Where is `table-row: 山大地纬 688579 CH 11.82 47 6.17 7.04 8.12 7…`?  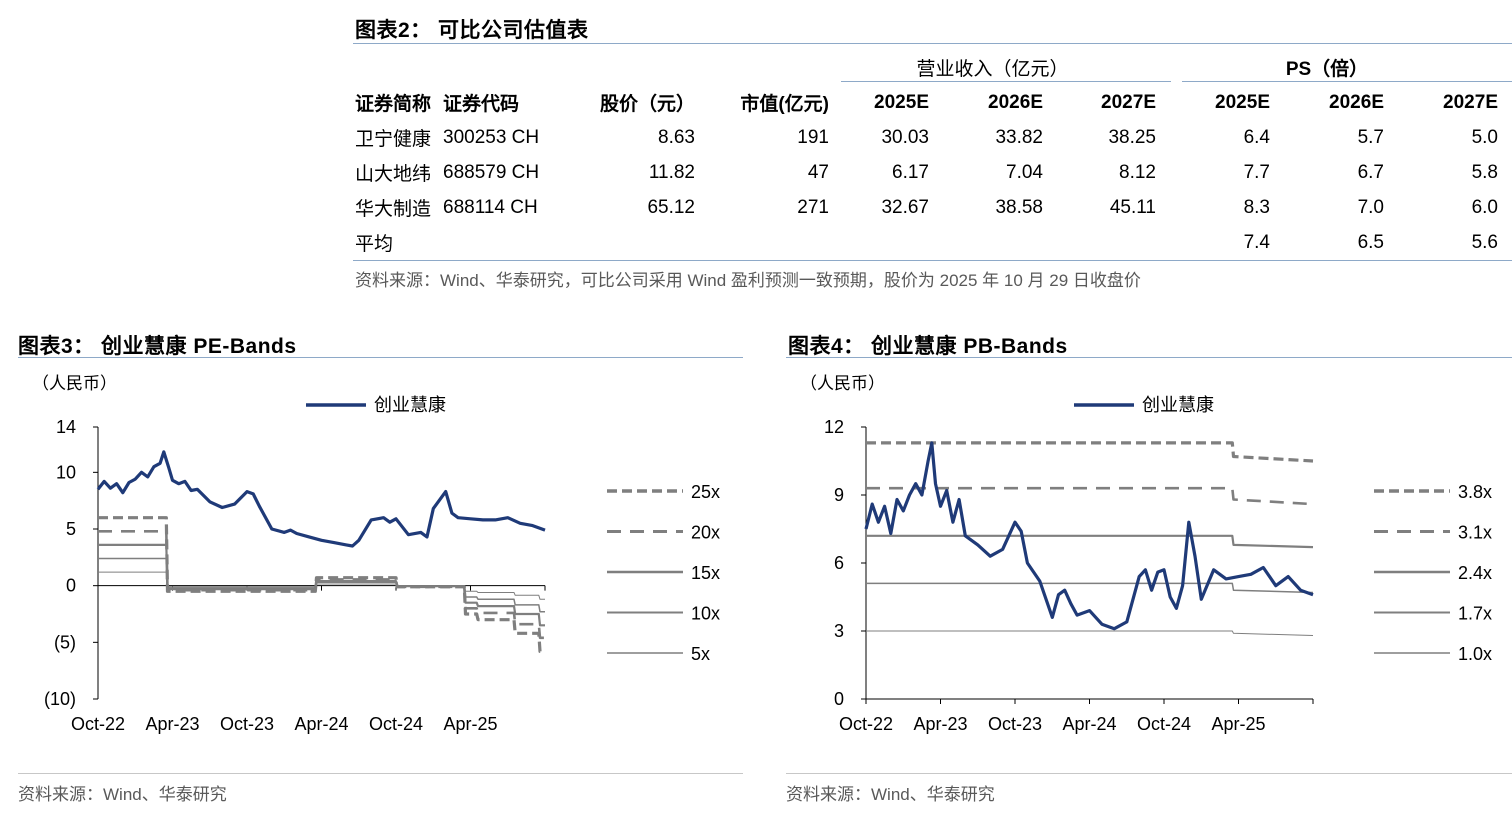
table-row: 山大地纬 688579 CH 11.82 47 6.17 7.04 8.12 7… is located at coordinates (926, 172).